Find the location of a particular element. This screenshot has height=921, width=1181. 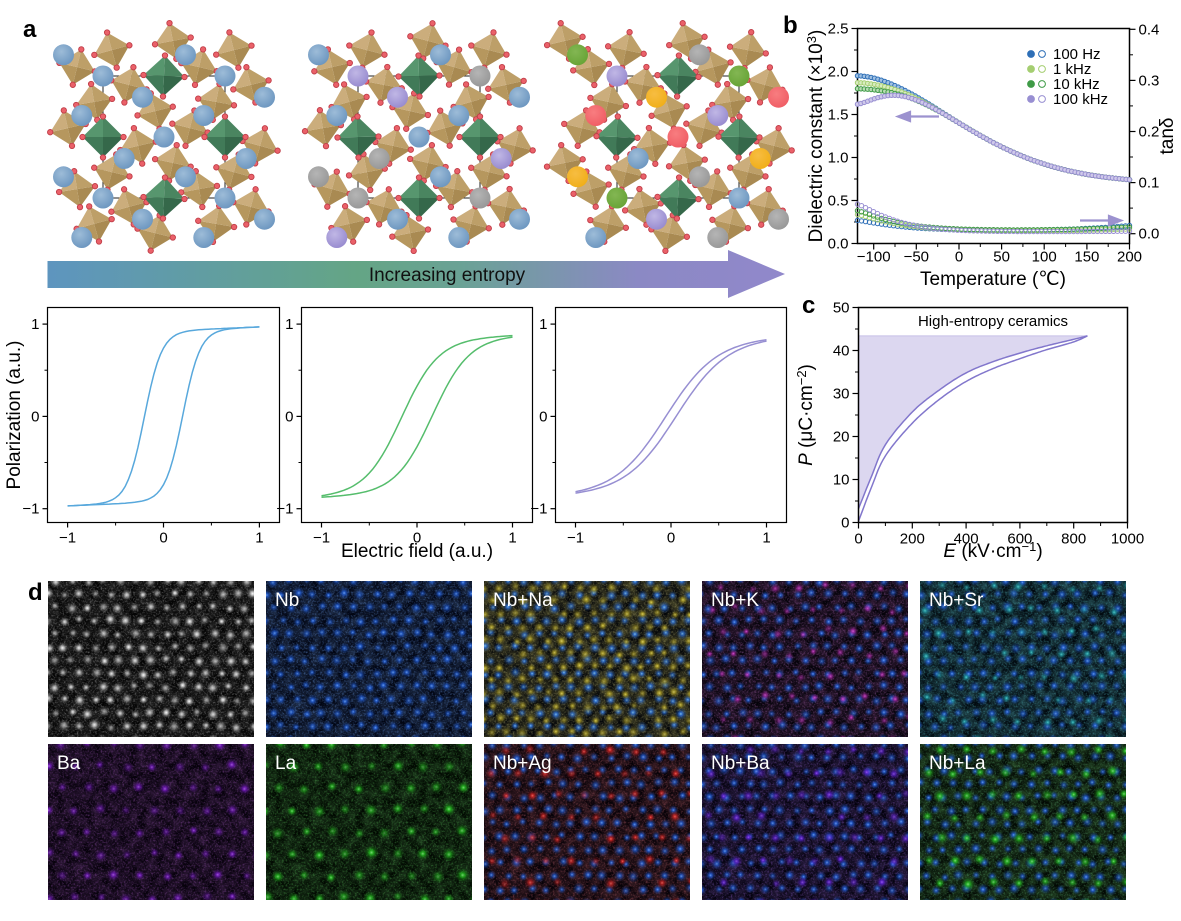

svg-text: Nb is located at coordinates (287, 600).